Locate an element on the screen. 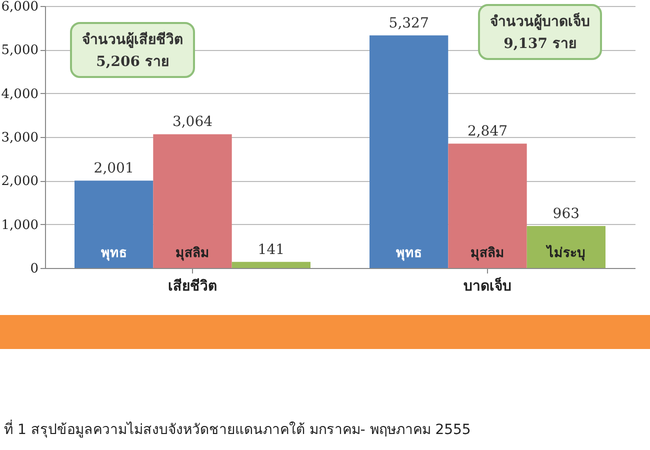 This screenshot has height=450, width=650. x-tick-label: เสียชีวิต is located at coordinates (192, 286).